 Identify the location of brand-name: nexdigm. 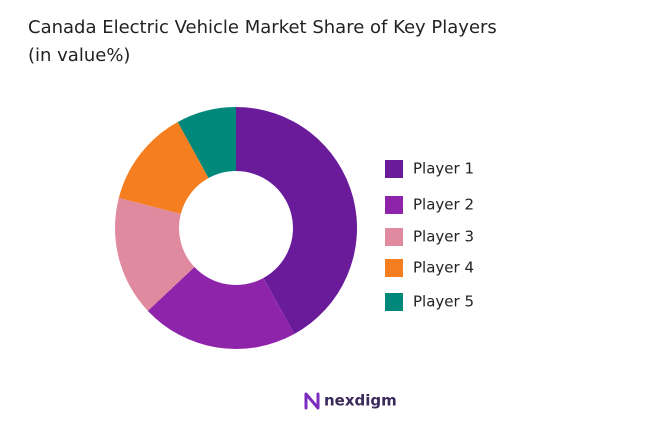
(360, 401).